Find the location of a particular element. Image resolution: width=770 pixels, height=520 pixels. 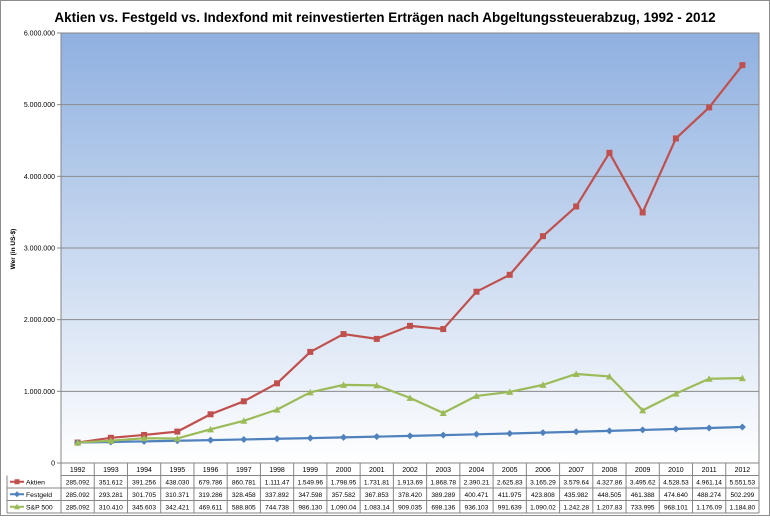

table-cell: 1.207.83 is located at coordinates (610, 507).